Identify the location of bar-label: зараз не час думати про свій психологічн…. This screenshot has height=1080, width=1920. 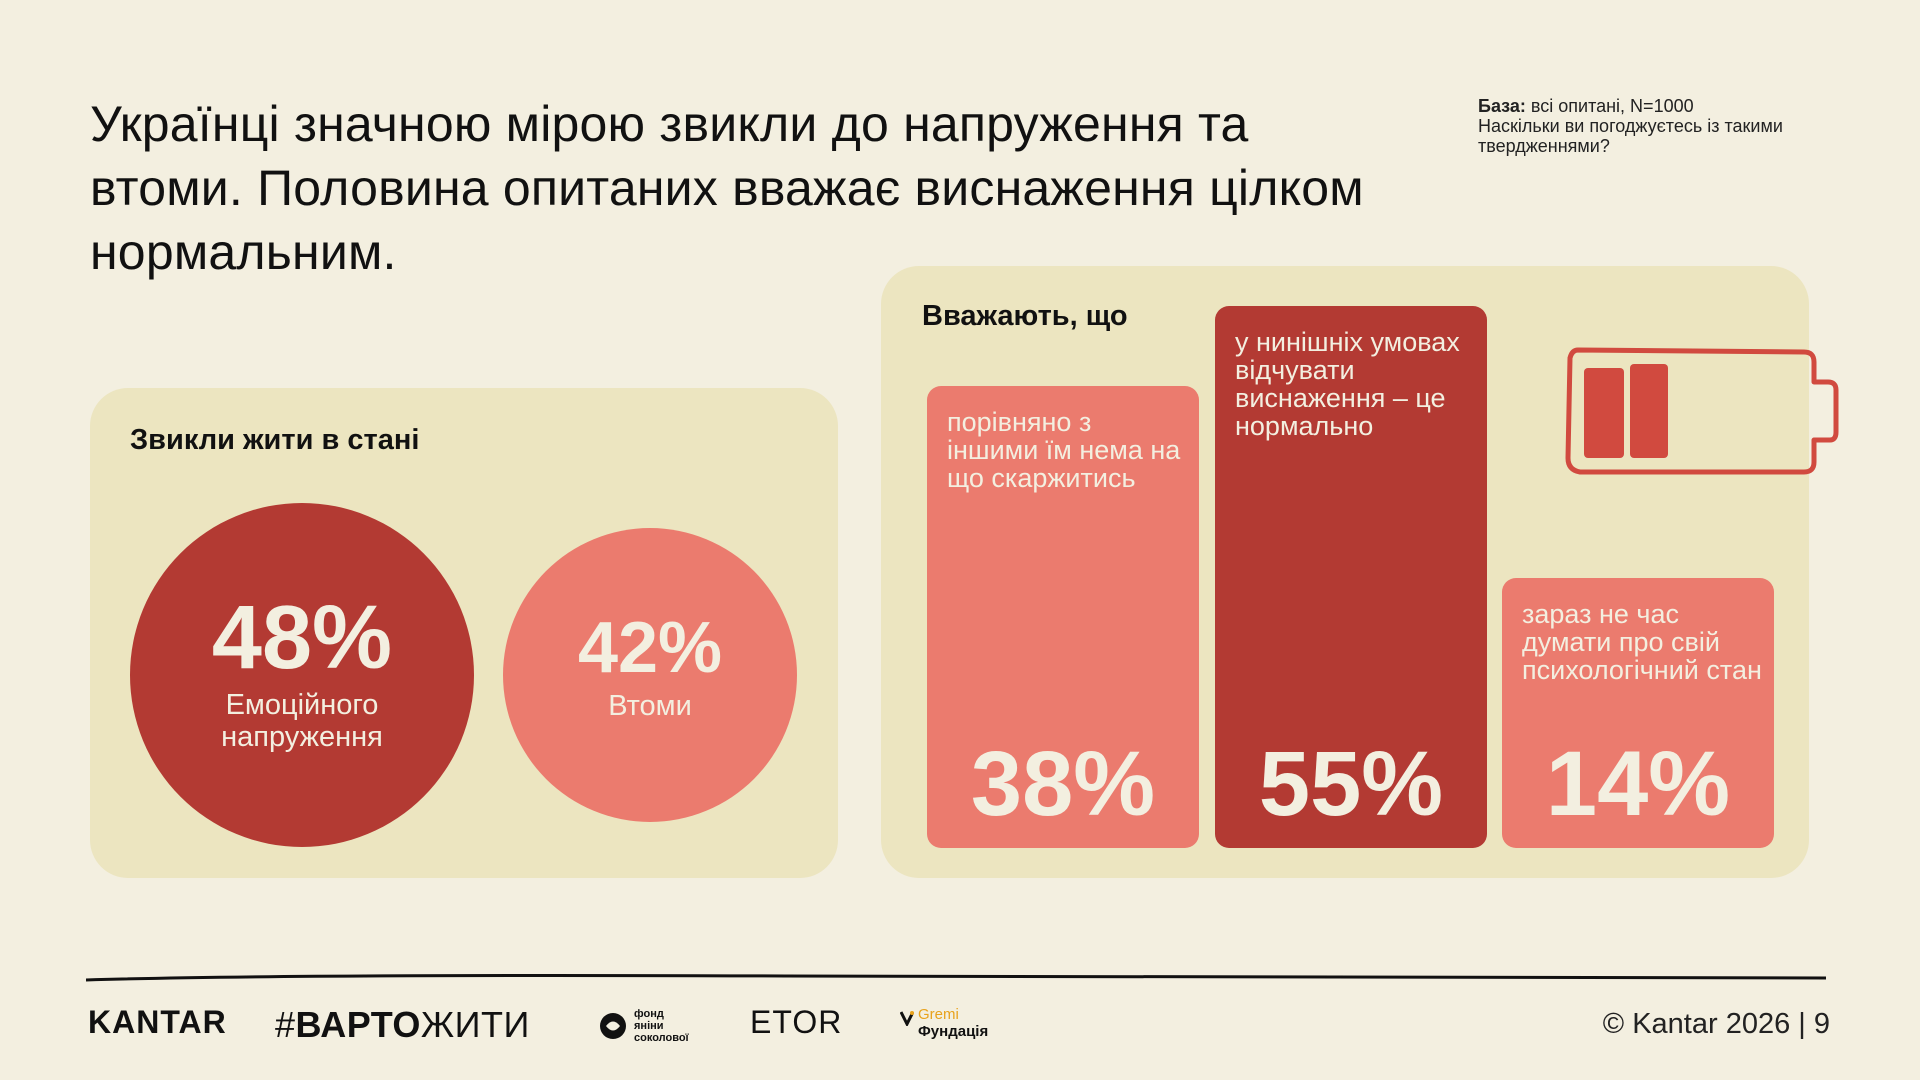
(1642, 642).